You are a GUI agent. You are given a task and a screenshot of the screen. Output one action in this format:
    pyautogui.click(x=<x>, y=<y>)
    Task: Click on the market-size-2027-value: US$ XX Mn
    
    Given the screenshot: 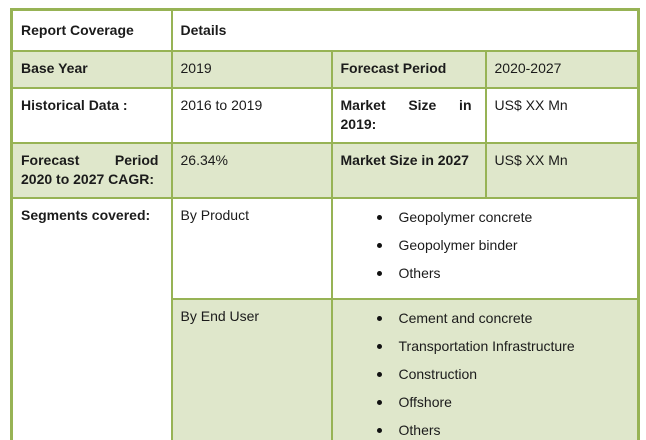 What is the action you would take?
    pyautogui.click(x=562, y=170)
    